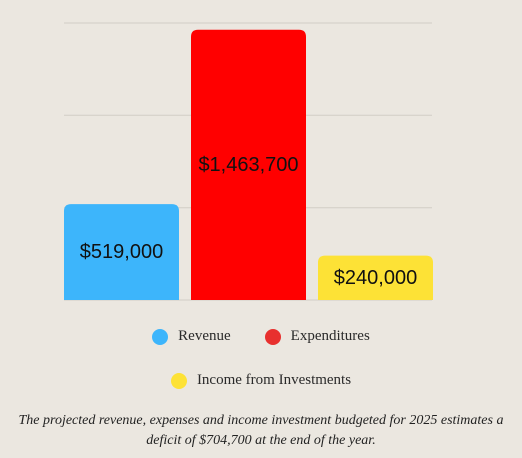 This screenshot has height=458, width=522. I want to click on bar-value-label-revenue: $519,000, so click(121, 252).